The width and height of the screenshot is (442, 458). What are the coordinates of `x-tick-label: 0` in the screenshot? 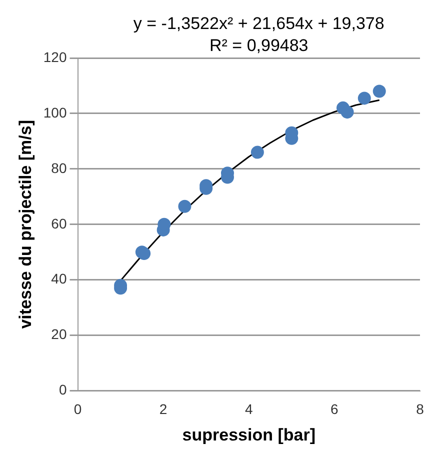 It's located at (78, 409).